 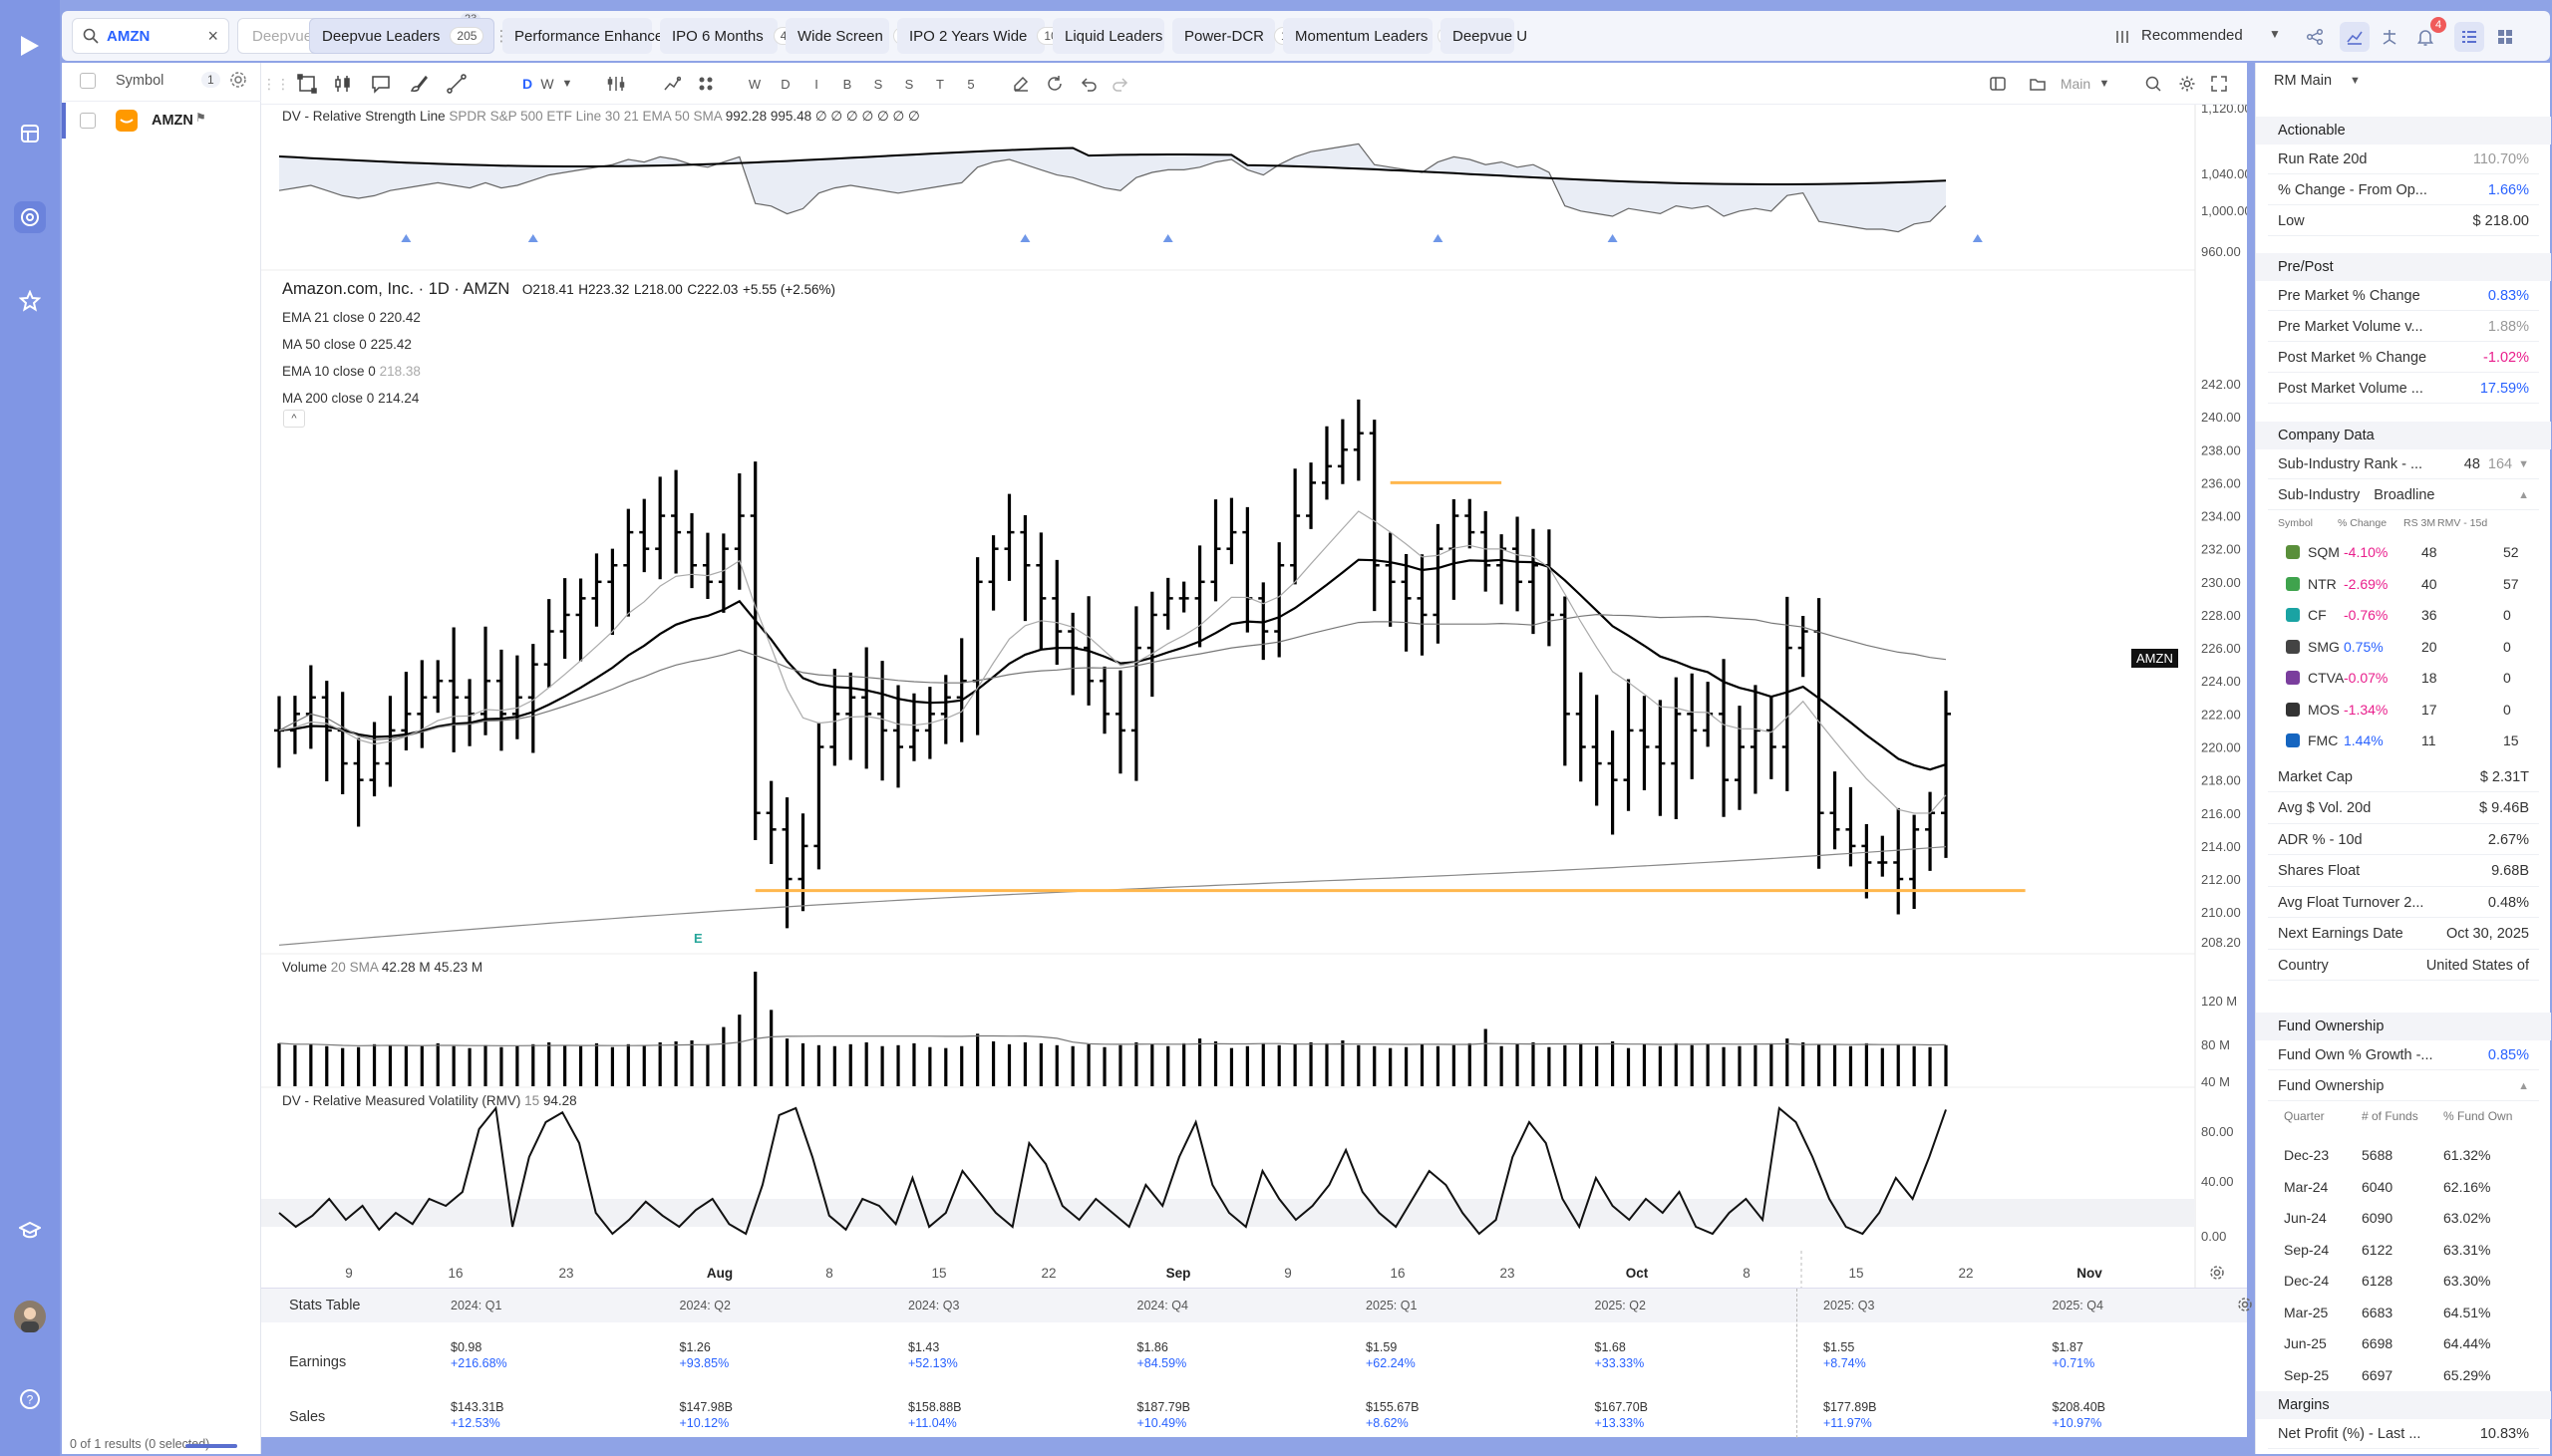 I want to click on eraser-icon, so click(x=1021, y=84).